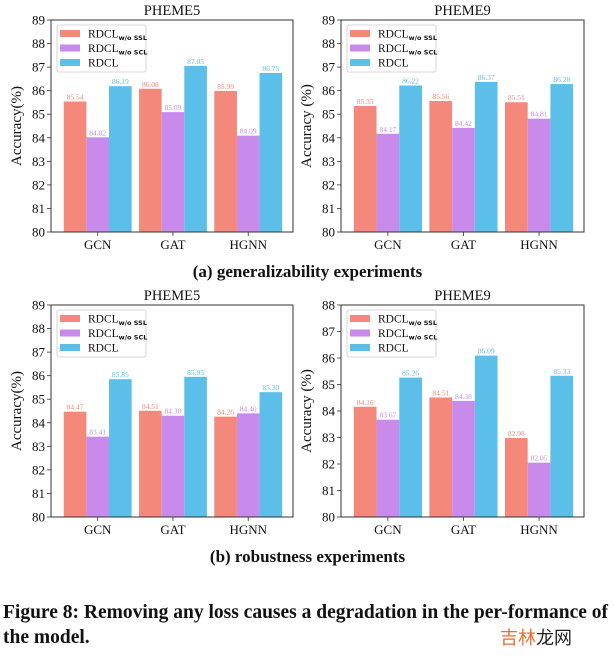 Image resolution: width=615 pixels, height=656 pixels. I want to click on data-label: 85.26, so click(410, 373).